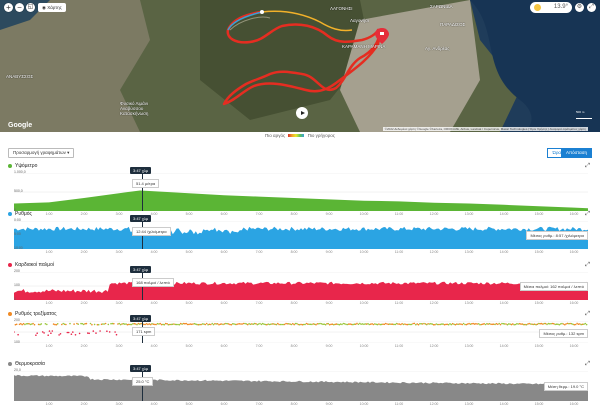 This screenshot has width=600, height=411. I want to click on y-tick-label: 20,0, so click(17, 370).